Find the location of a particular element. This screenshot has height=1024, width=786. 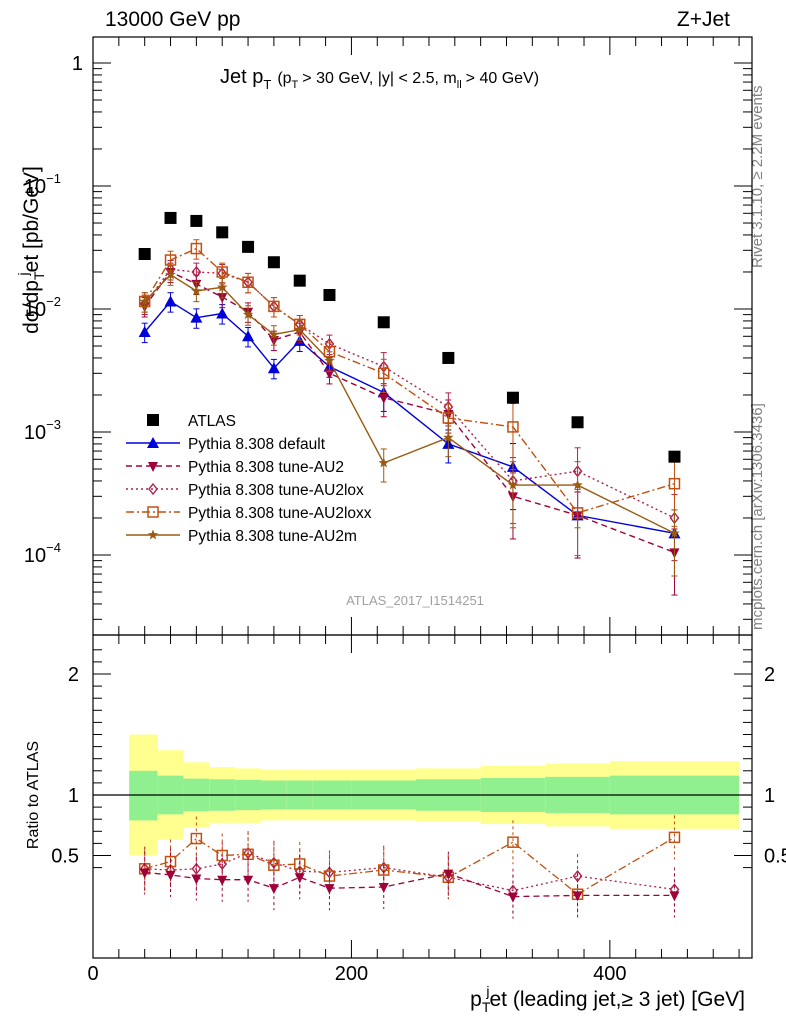

ratio-series-au2 is located at coordinates (409, 884).